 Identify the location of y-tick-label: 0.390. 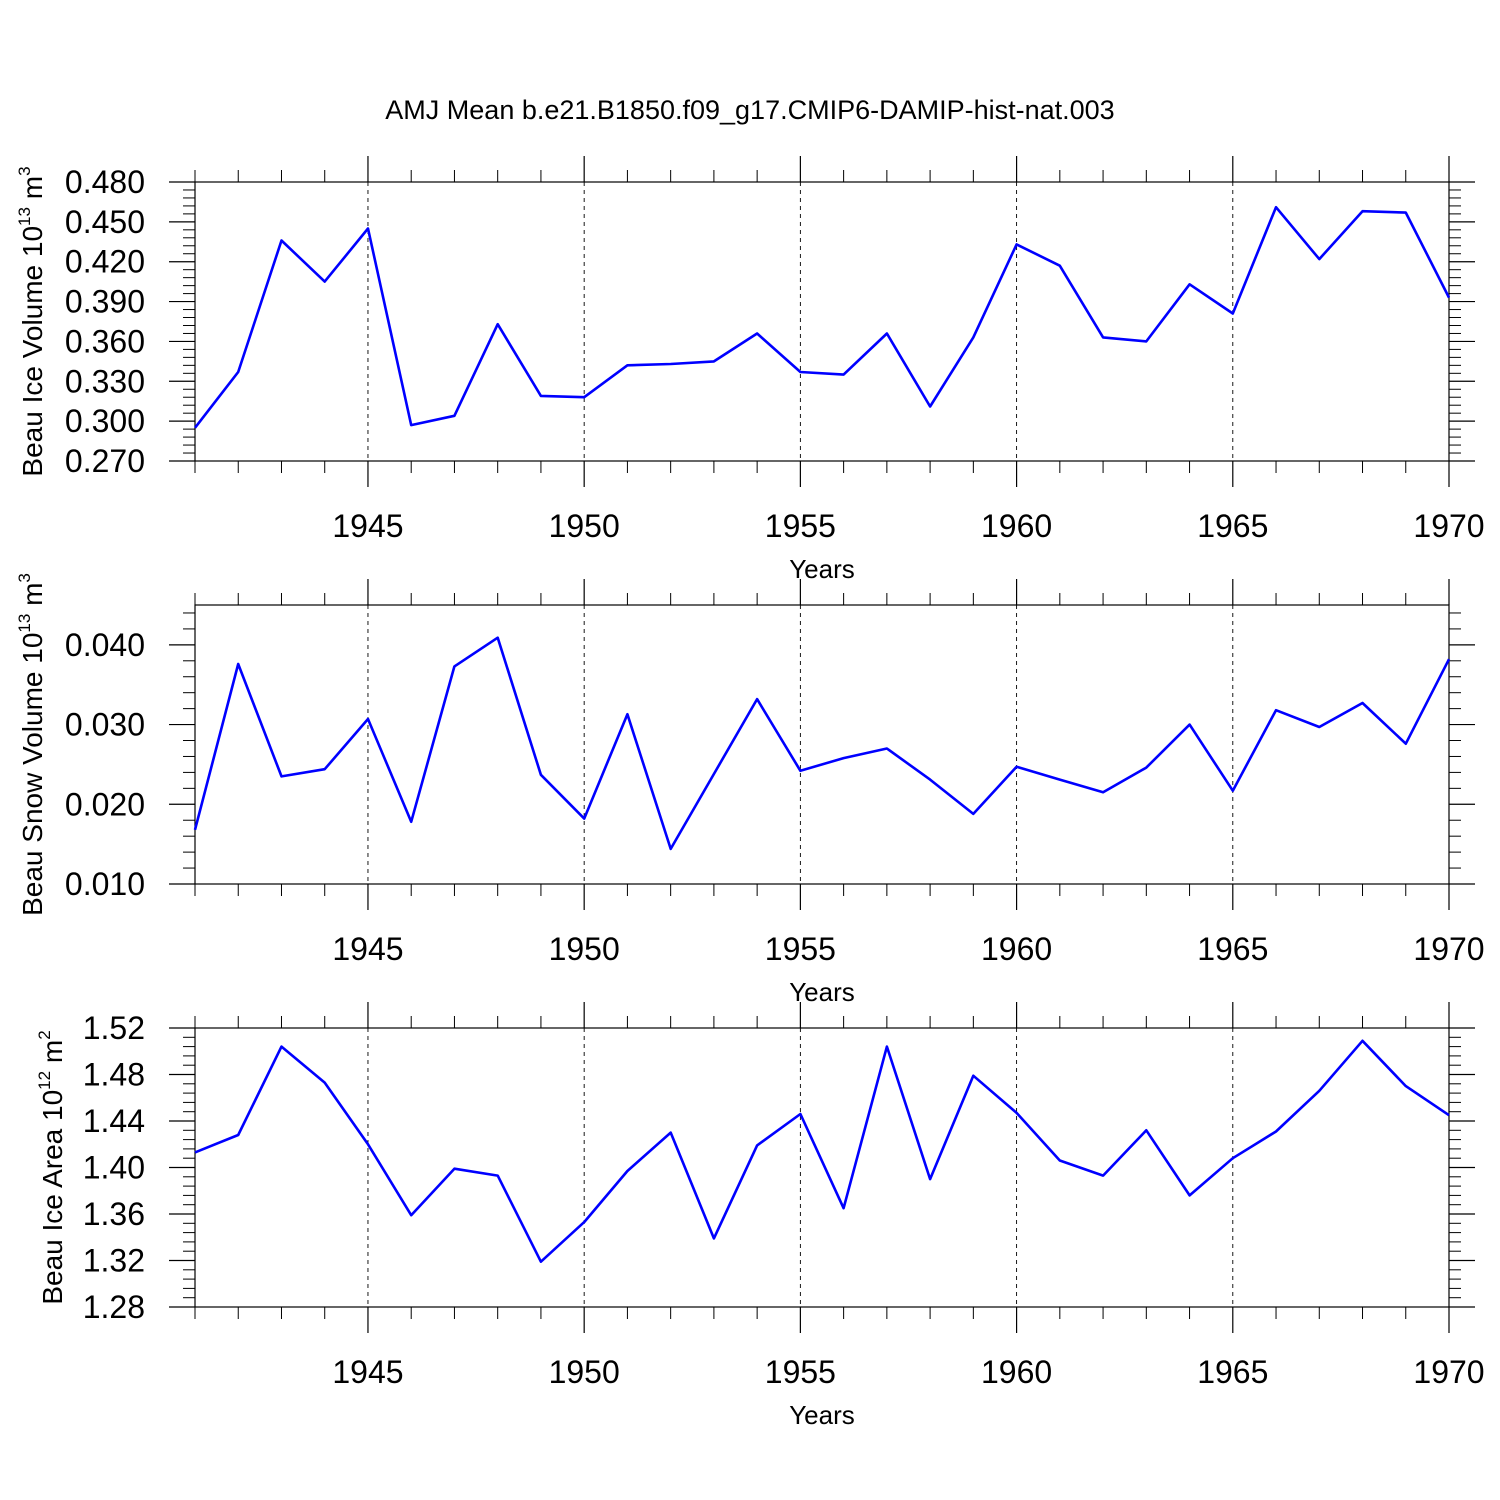
(105, 302).